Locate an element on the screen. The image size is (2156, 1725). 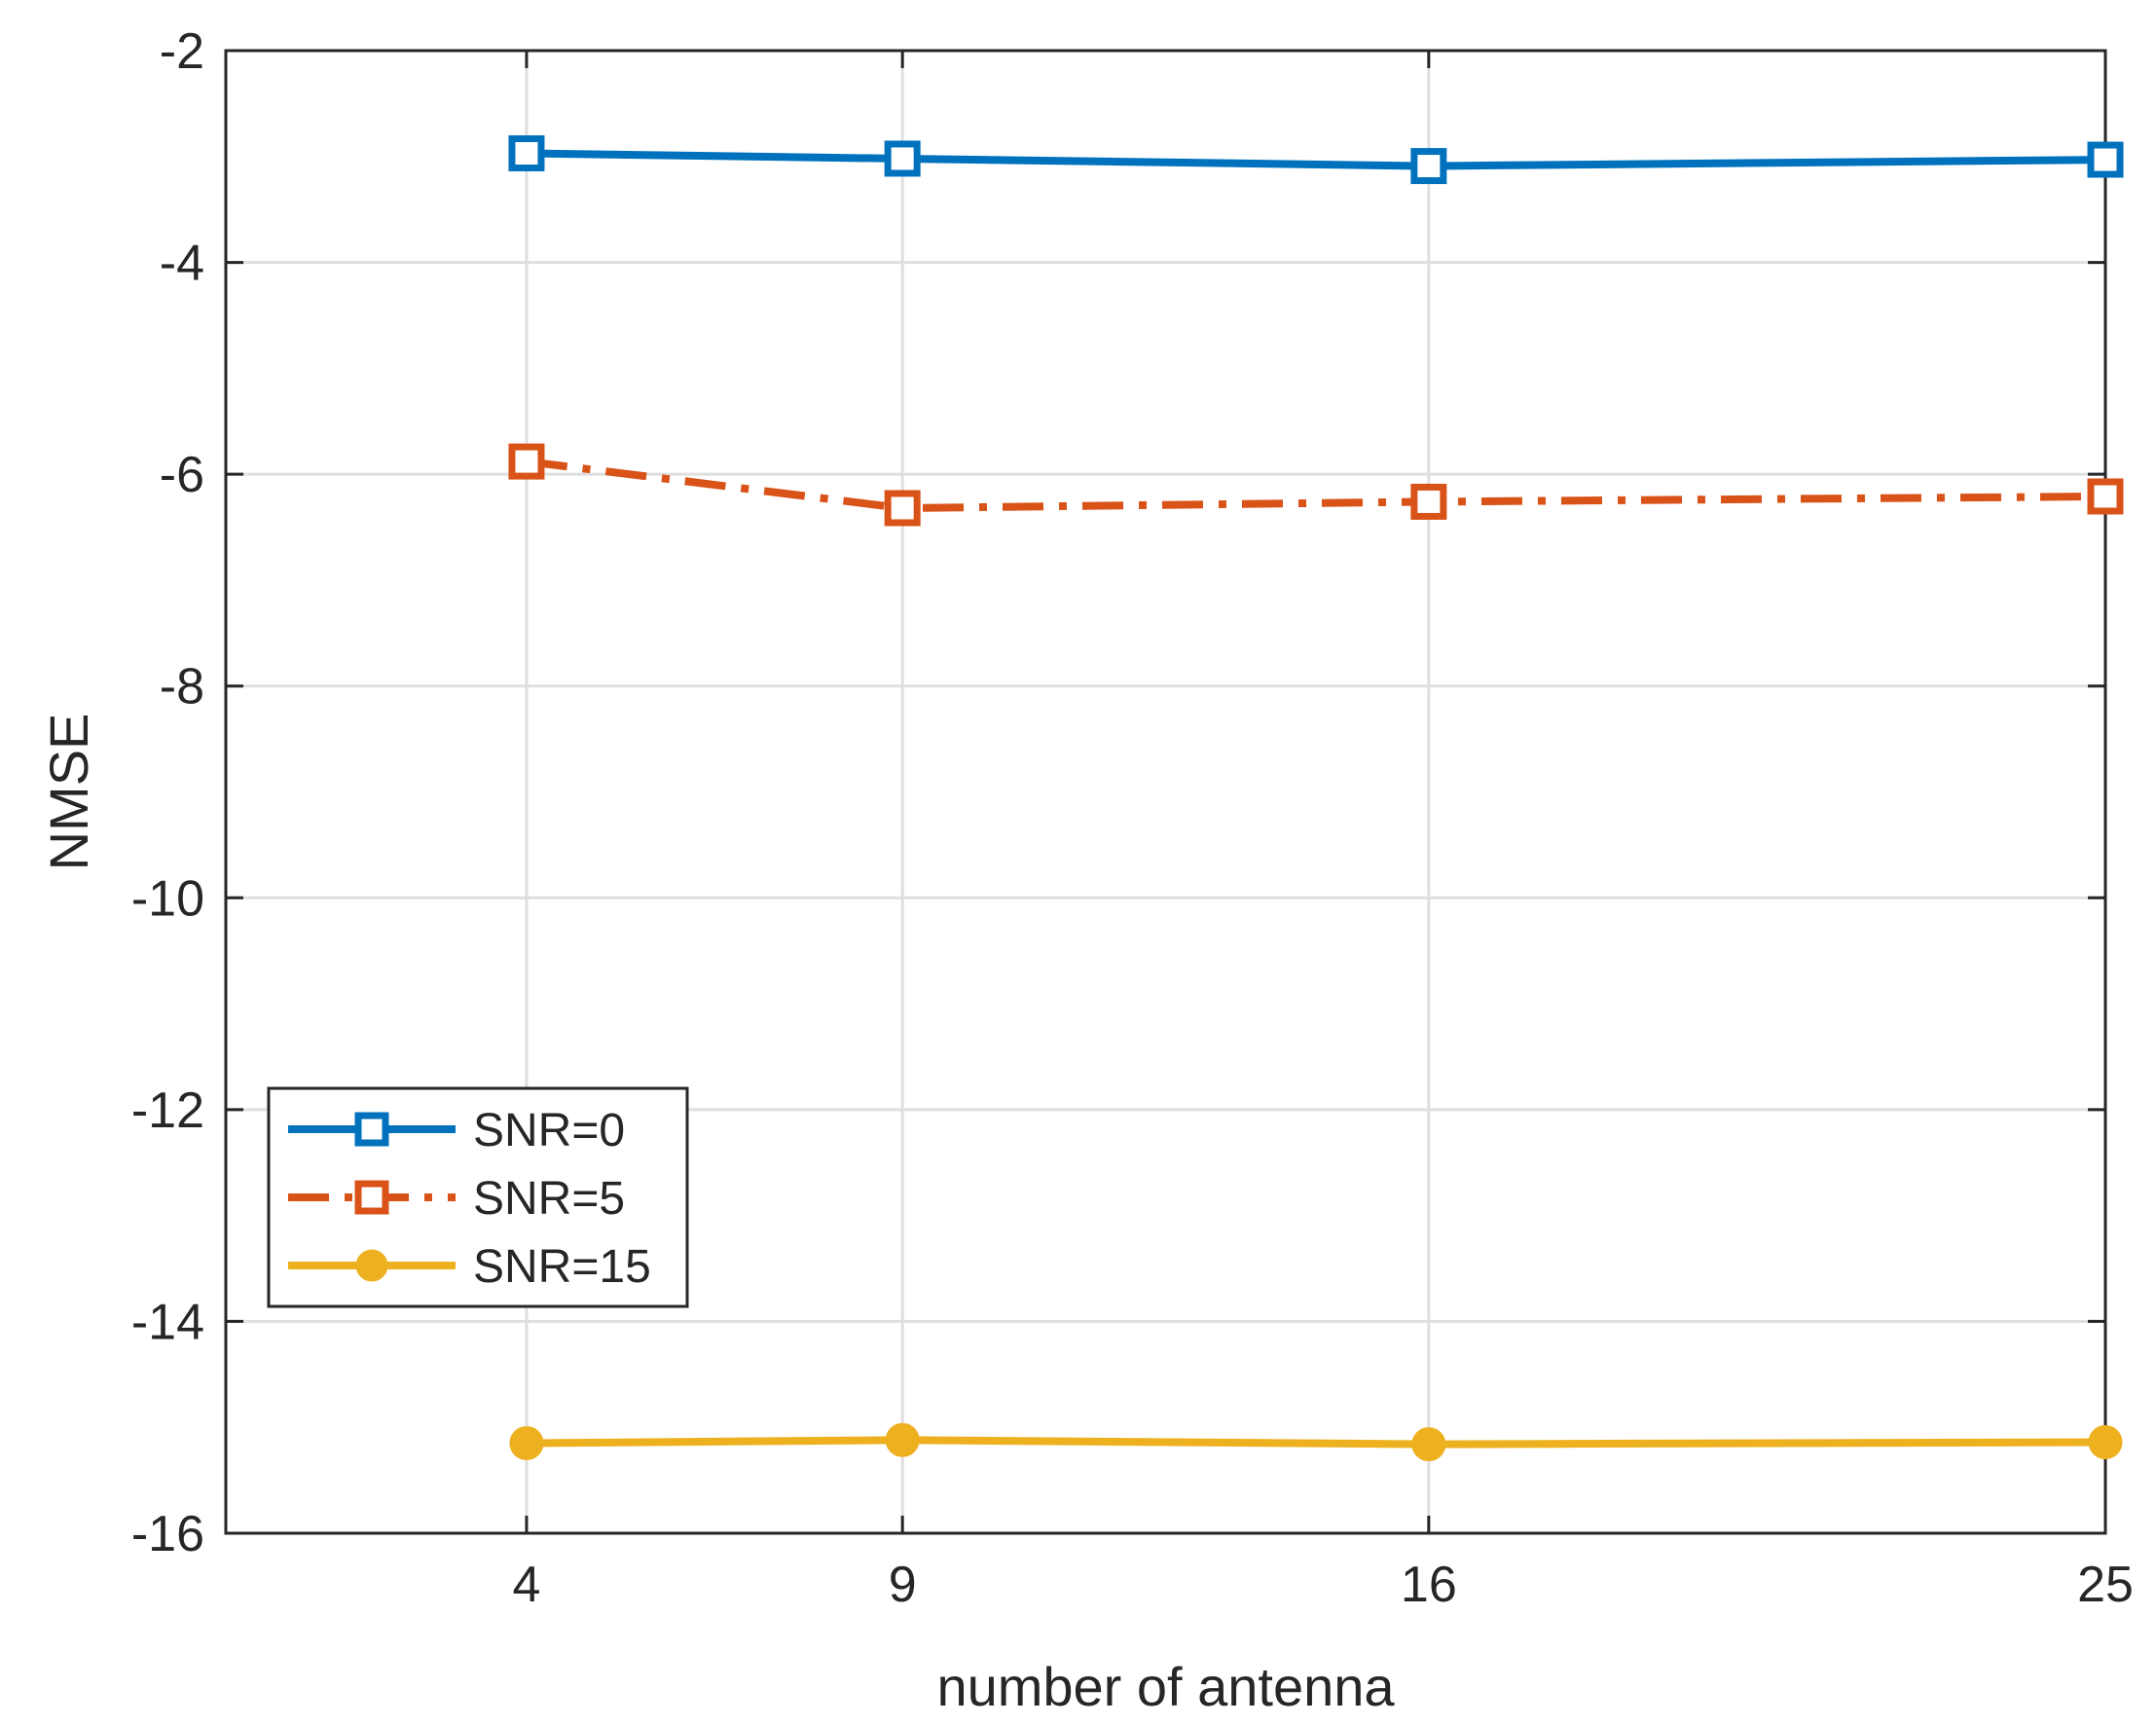
series-SNR=5 is located at coordinates (1316, 485).